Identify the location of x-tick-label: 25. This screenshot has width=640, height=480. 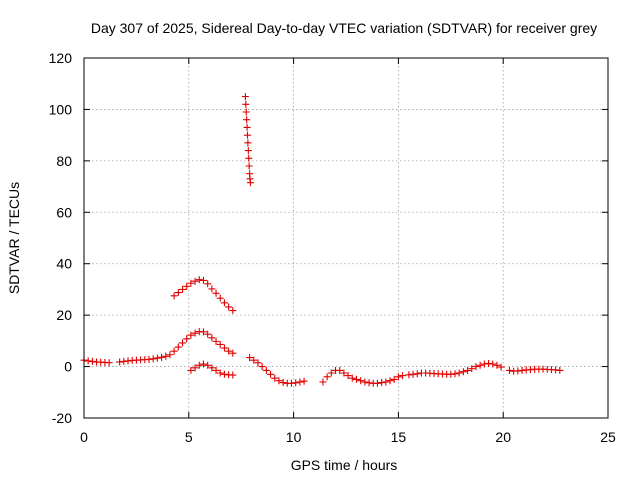
(608, 437).